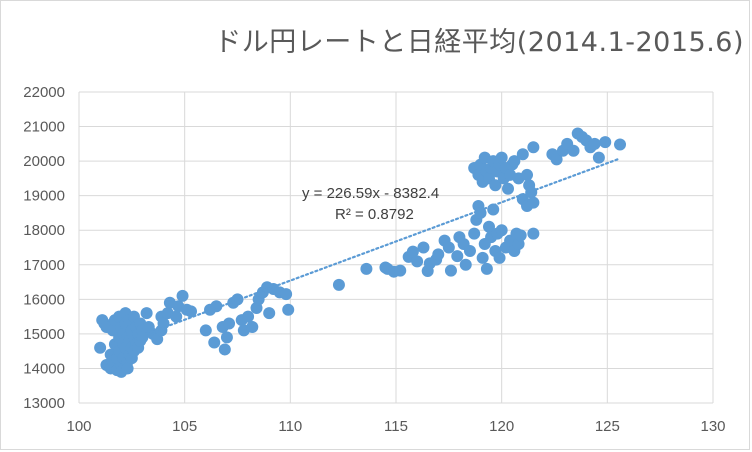 This screenshot has width=752, height=452. I want to click on y-tick-label: 15000, so click(44, 334).